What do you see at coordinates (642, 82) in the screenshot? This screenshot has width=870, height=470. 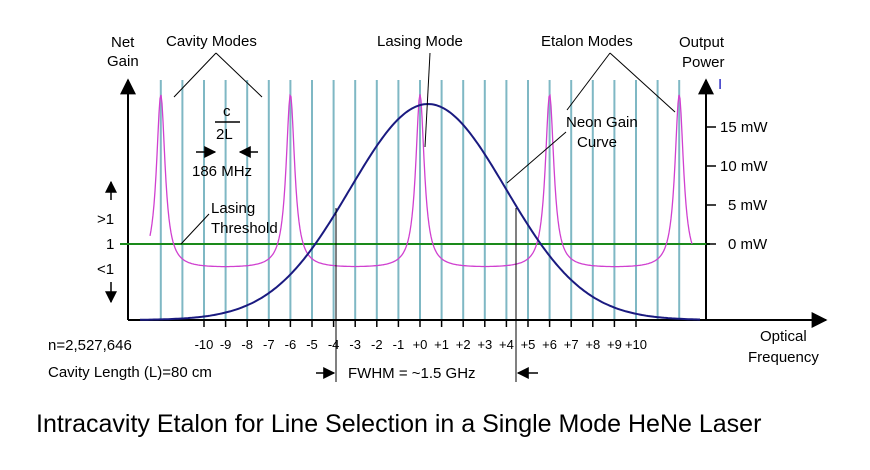 I see `etalon-modes-pointer-right` at bounding box center [642, 82].